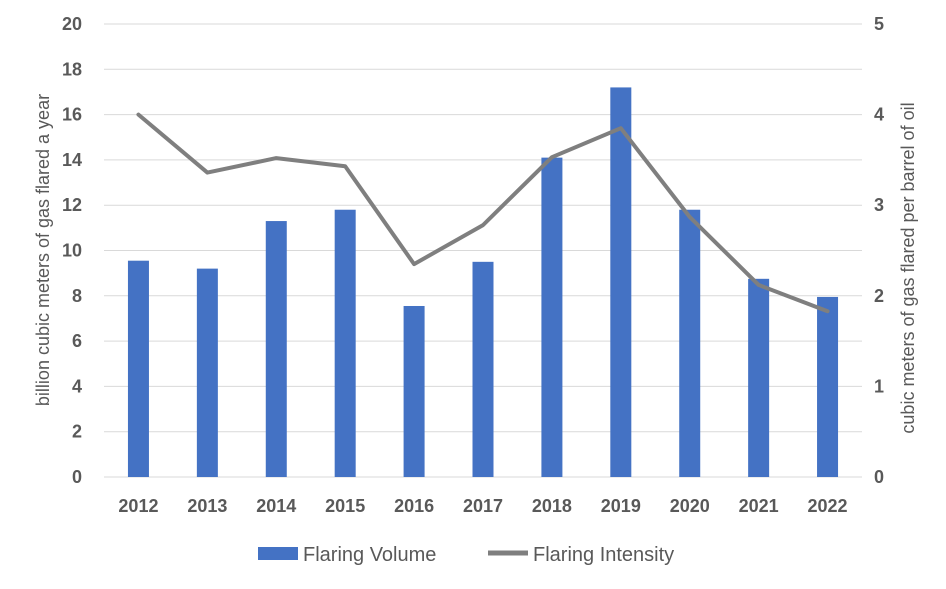 Image resolution: width=946 pixels, height=589 pixels. I want to click on y-tick-label: 16, so click(72, 115).